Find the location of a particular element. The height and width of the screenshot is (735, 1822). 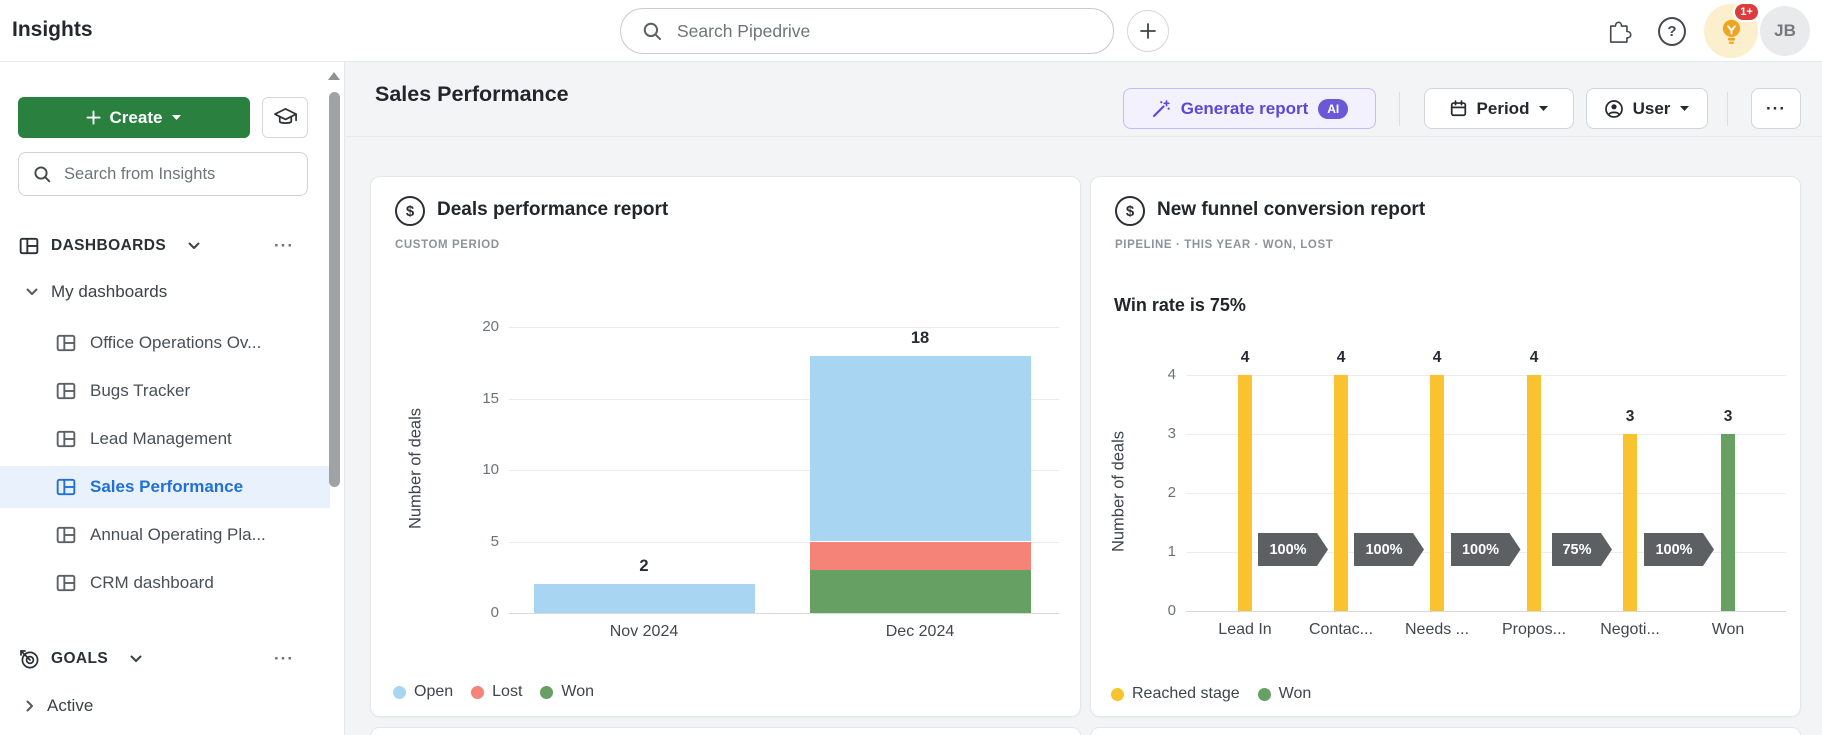

legend-item: Open is located at coordinates (423, 692).